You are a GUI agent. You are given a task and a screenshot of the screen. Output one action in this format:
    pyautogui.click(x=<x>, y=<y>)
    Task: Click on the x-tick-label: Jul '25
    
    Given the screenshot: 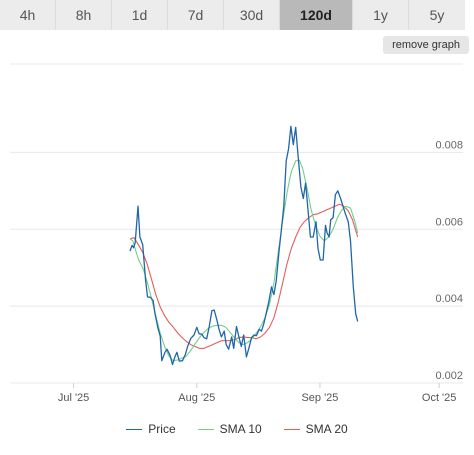 What is the action you would take?
    pyautogui.click(x=73, y=398)
    